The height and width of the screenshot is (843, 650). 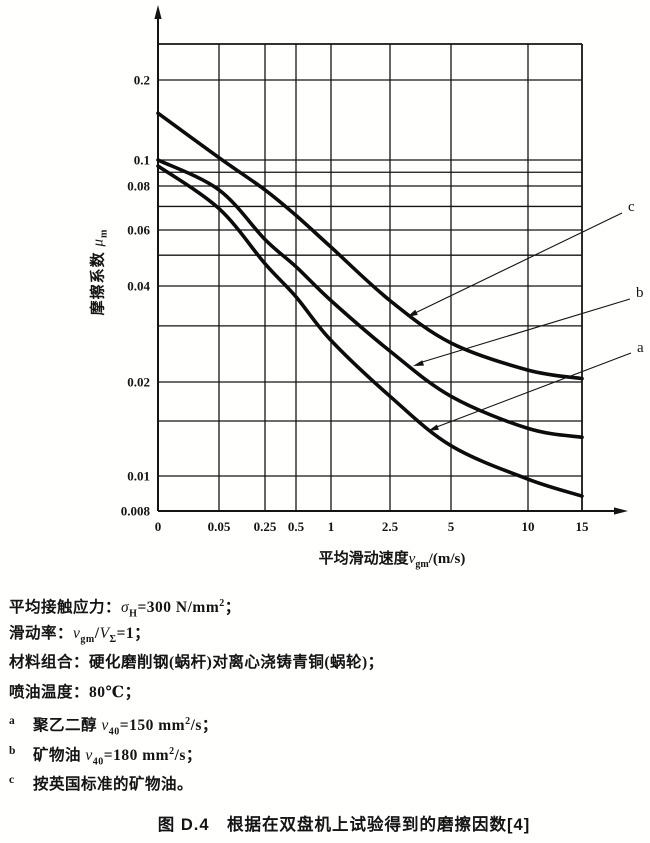 What do you see at coordinates (138, 230) in the screenshot?
I see `y-tick-label: 0.06` at bounding box center [138, 230].